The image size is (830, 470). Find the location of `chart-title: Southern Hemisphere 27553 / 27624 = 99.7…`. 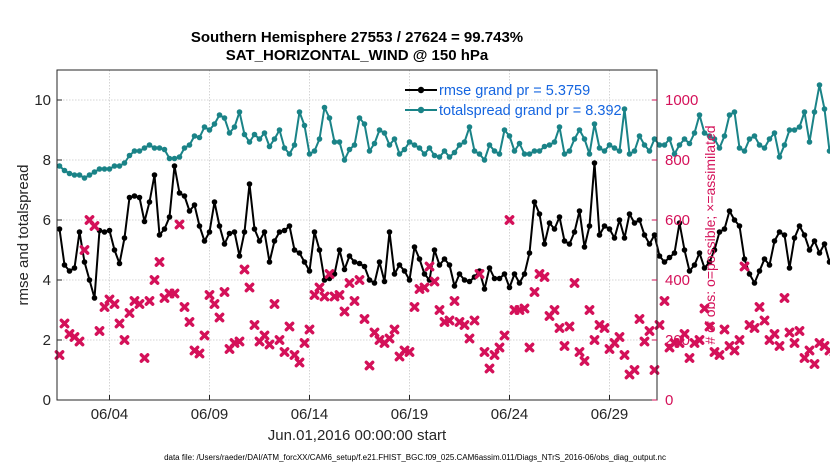

chart-title: Southern Hemisphere 27553 / 27624 = 99.7… is located at coordinates (357, 37).